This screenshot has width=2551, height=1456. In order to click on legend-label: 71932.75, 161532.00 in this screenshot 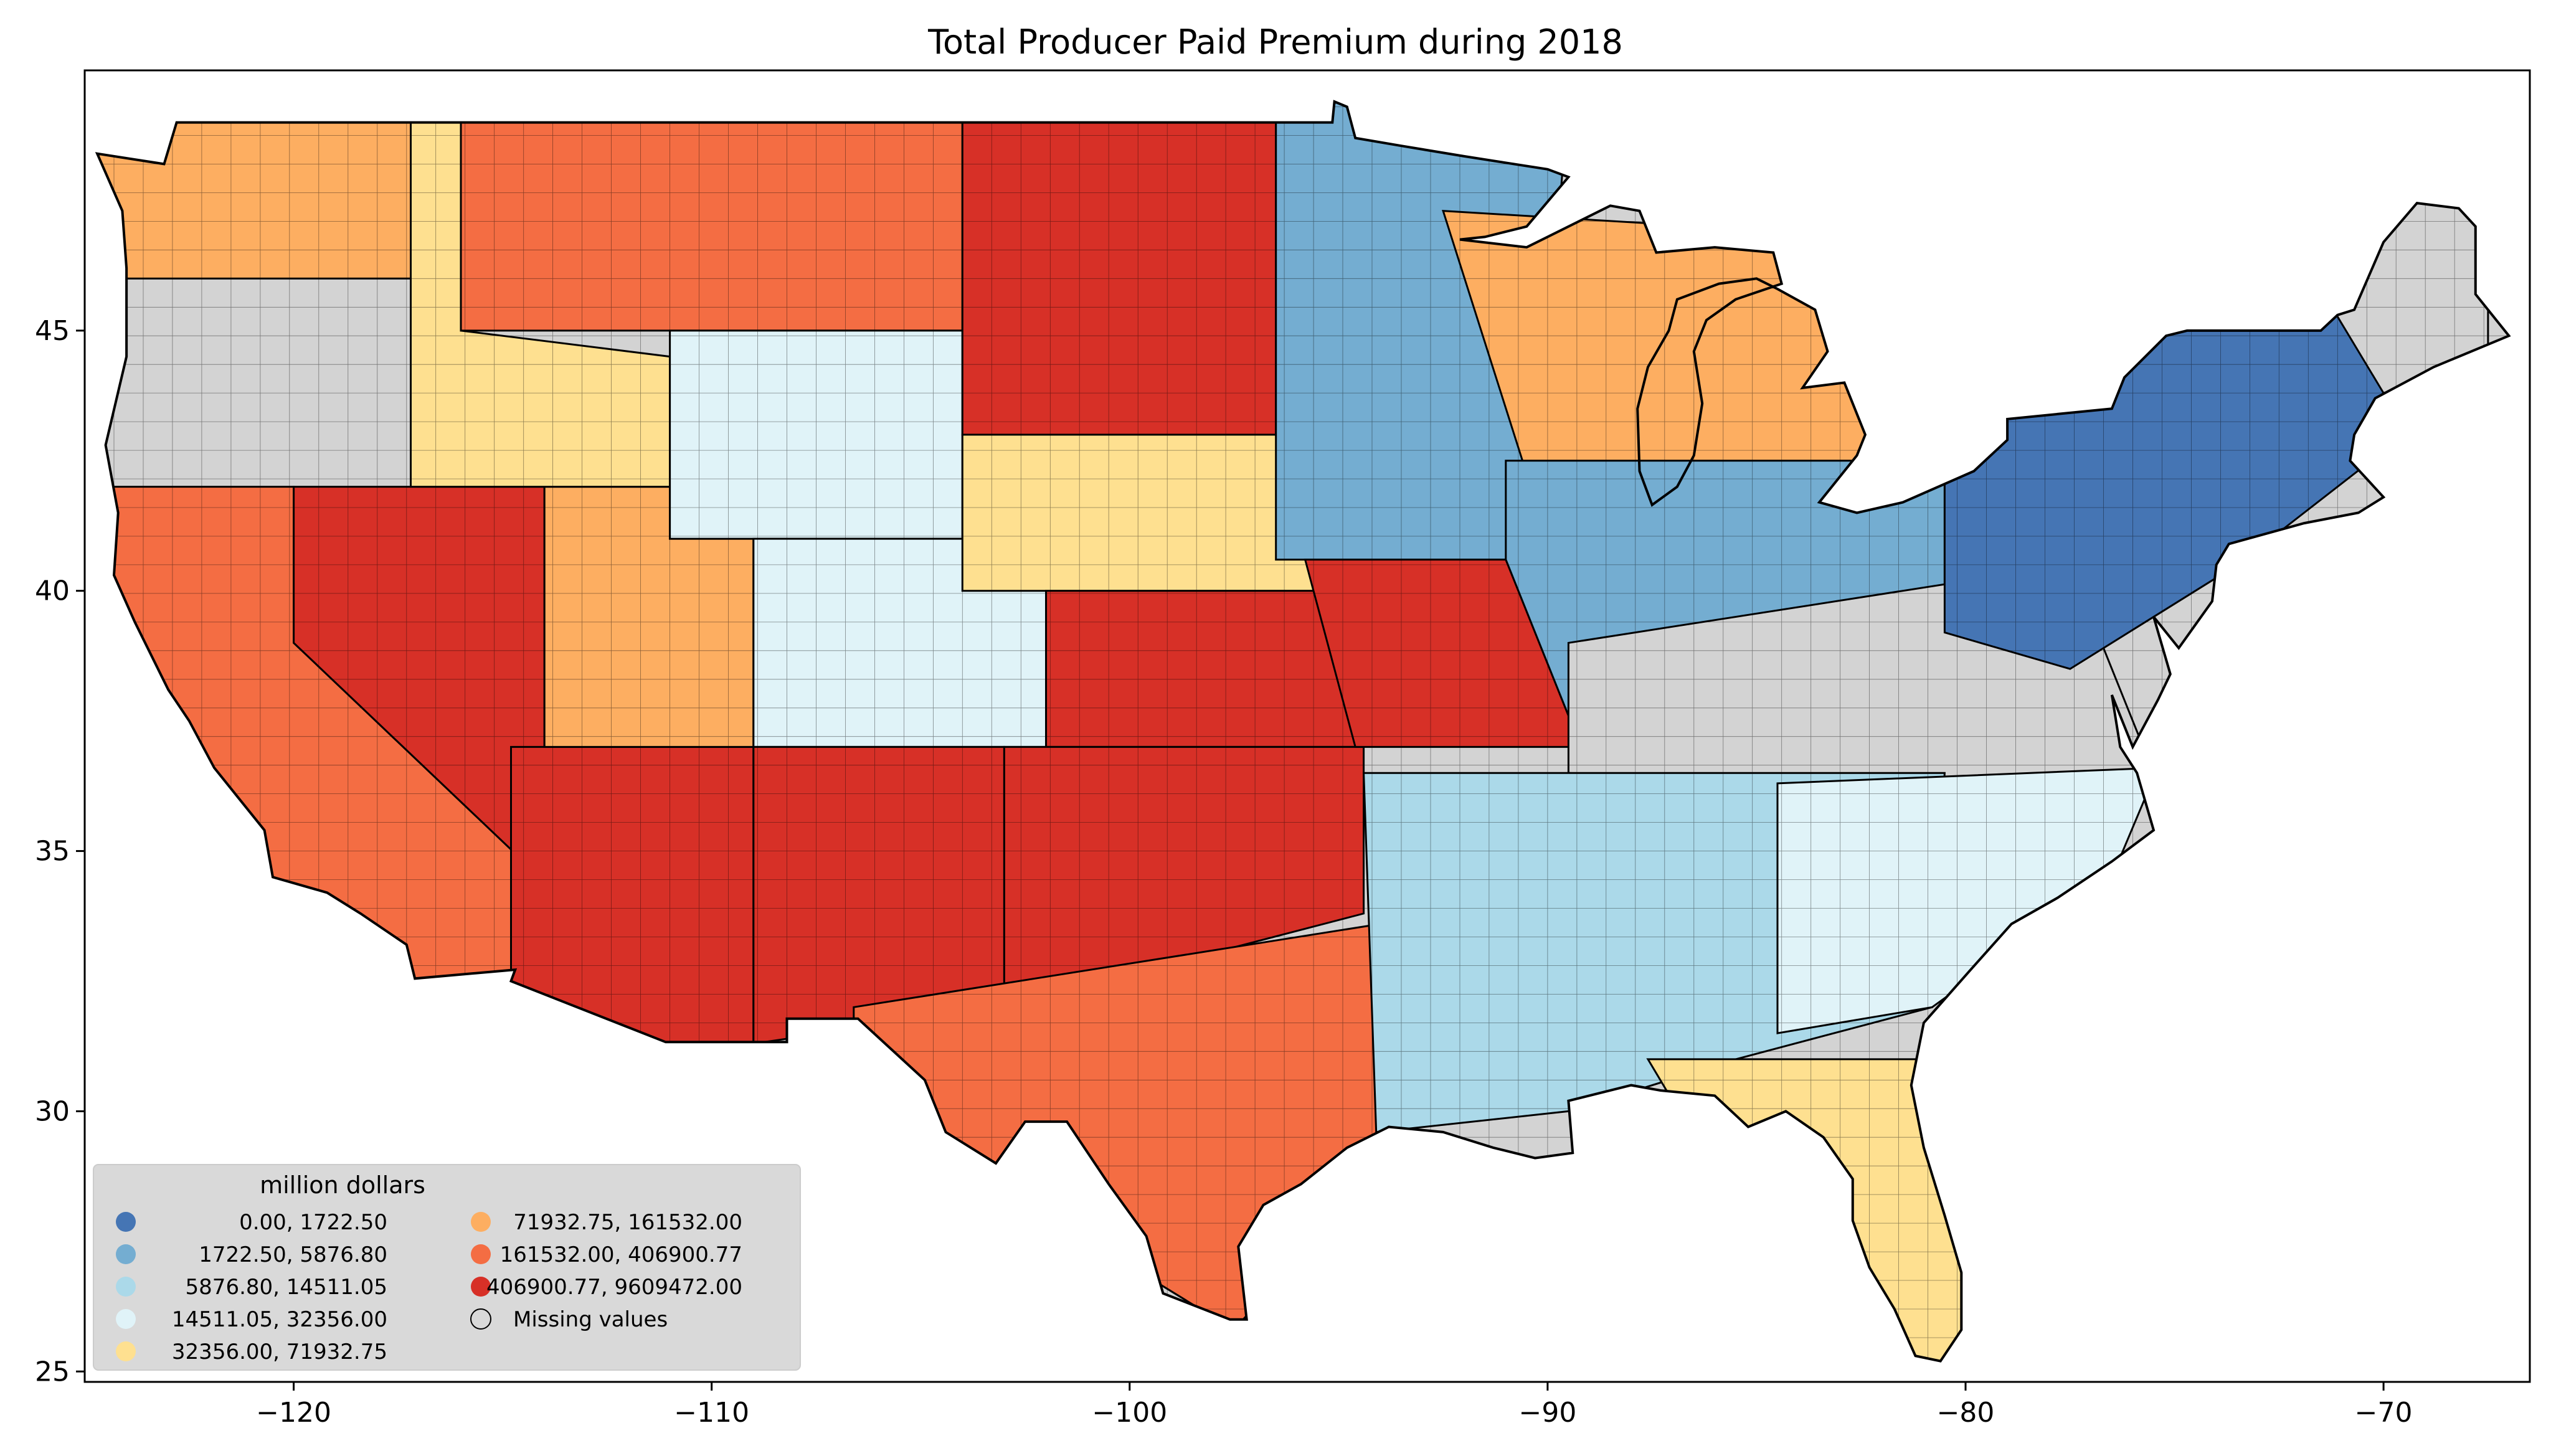, I will do `click(627, 1223)`.